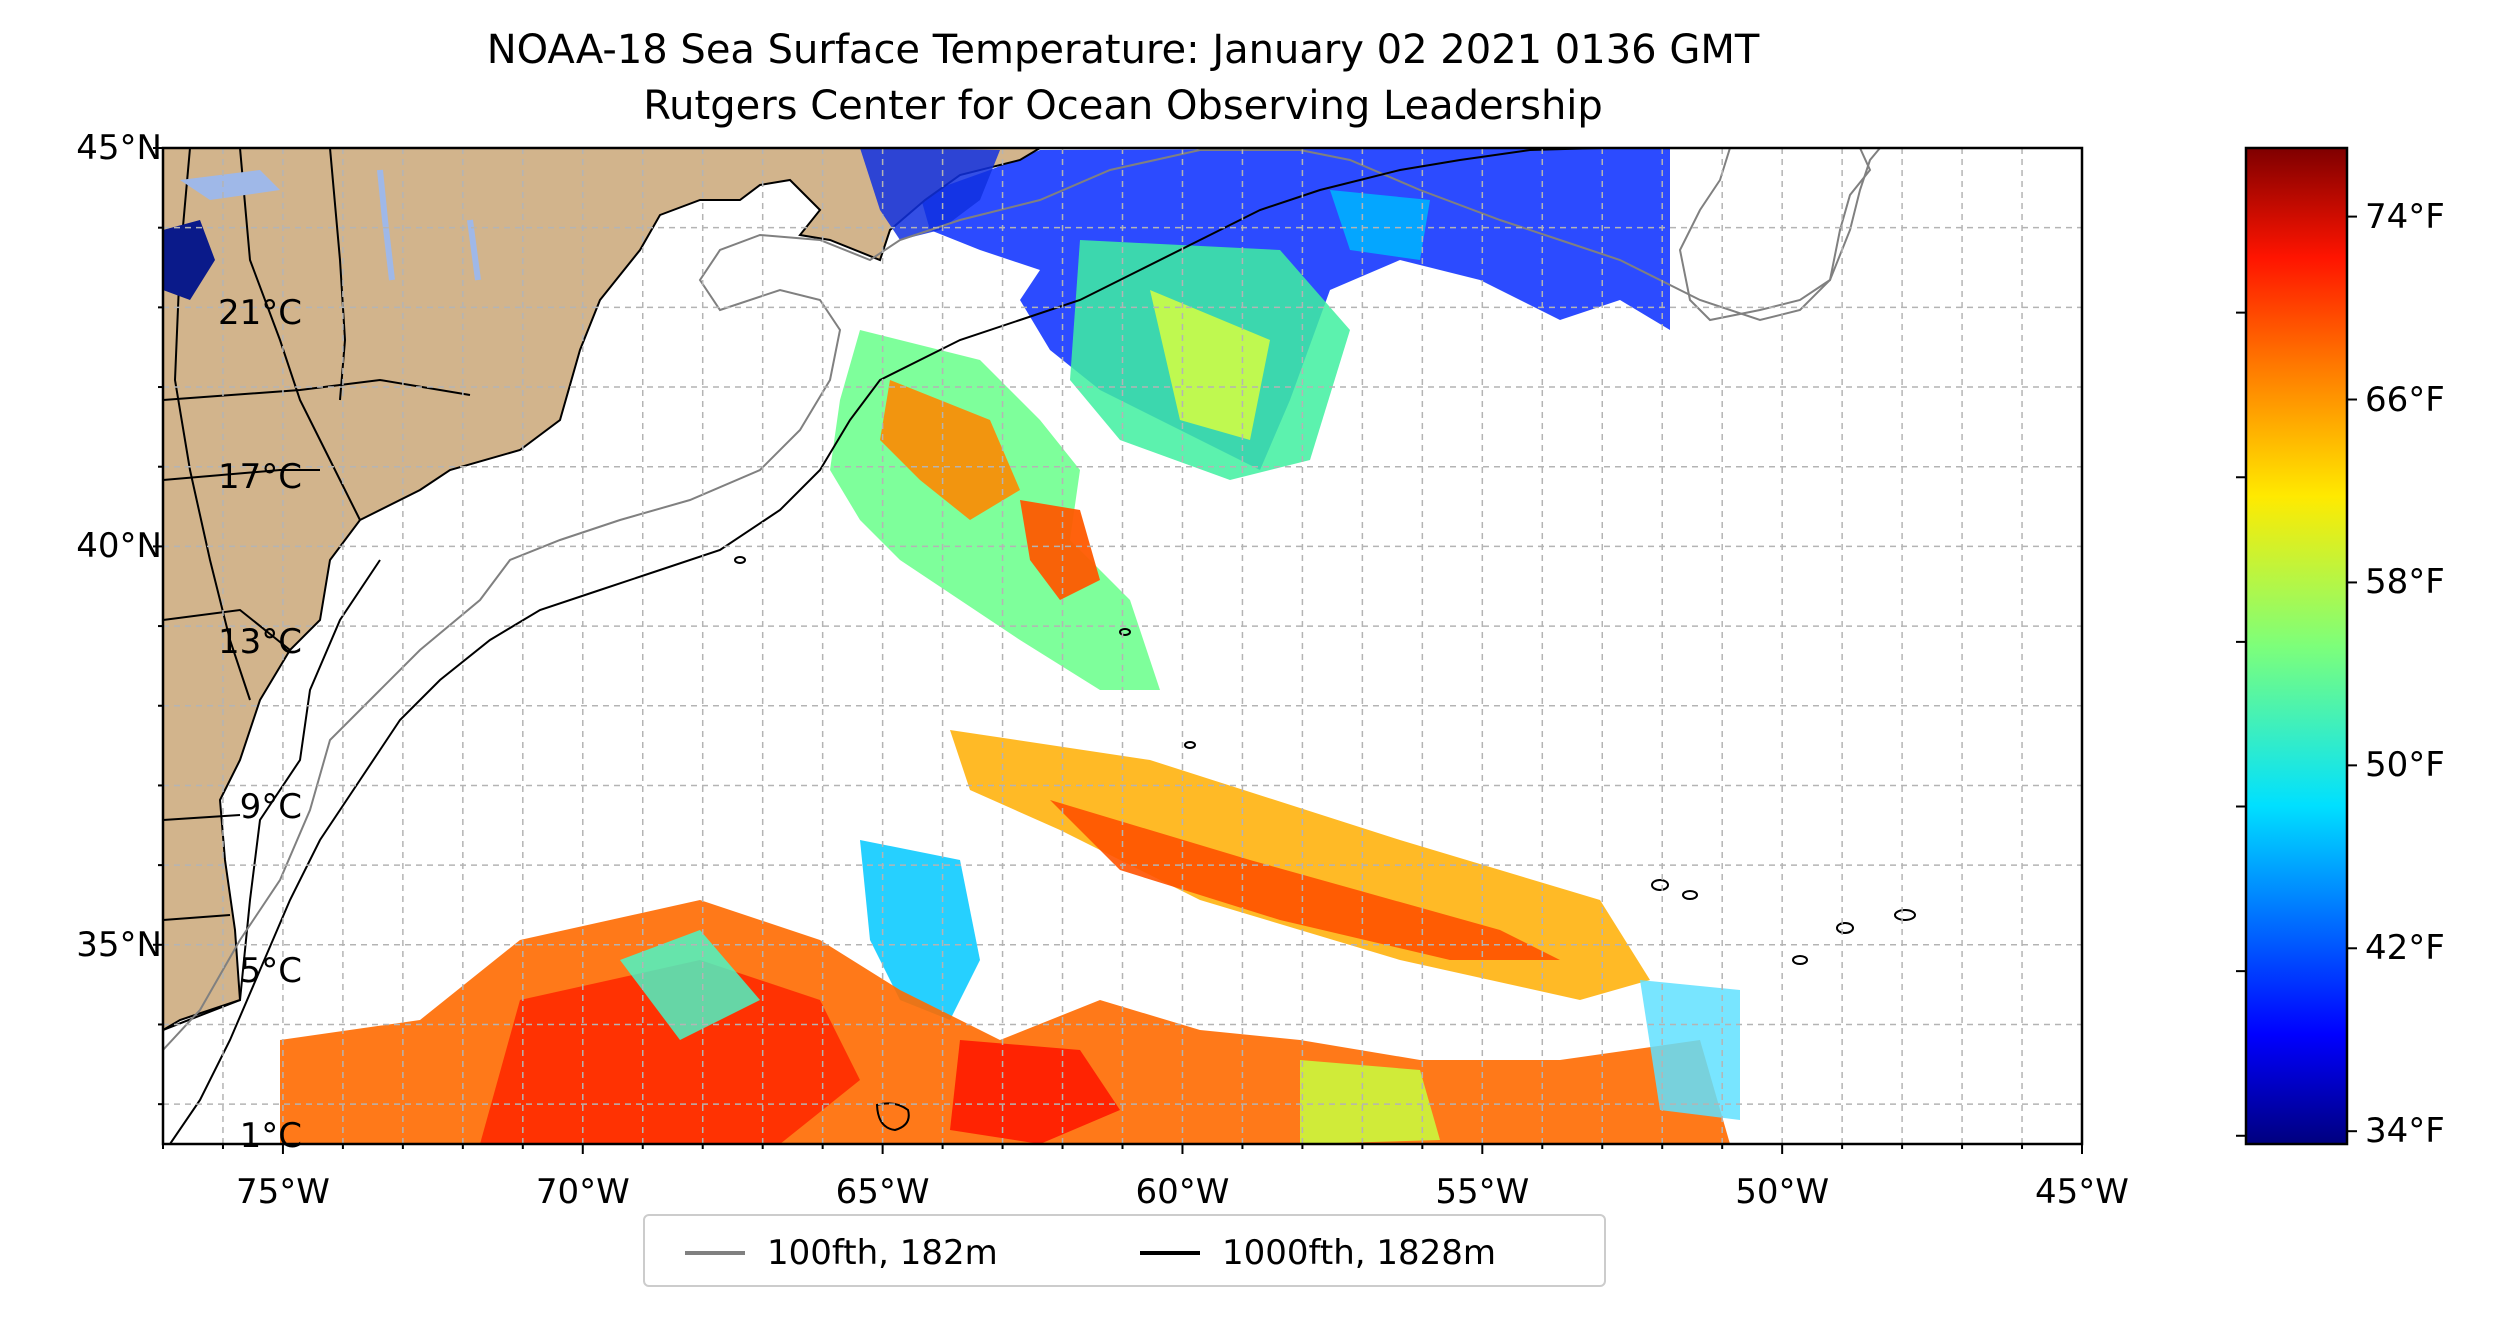  Describe the element at coordinates (2405, 399) in the screenshot. I see `colorbar-label-fahrenheit: 66°F` at that location.